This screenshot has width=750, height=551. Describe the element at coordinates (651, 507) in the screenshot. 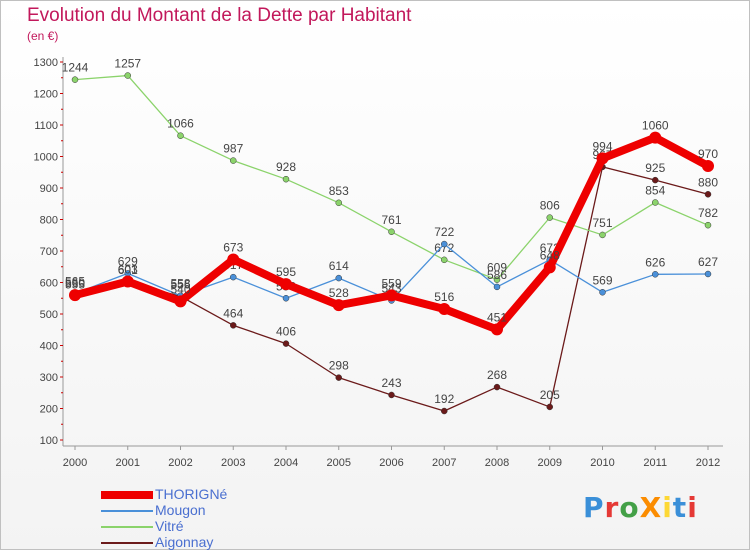

I see `logo-letter: X` at that location.